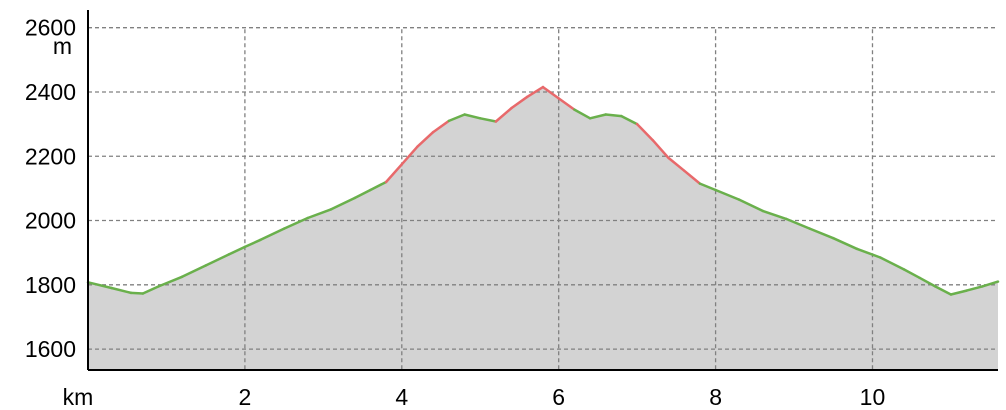  What do you see at coordinates (558, 397) in the screenshot?
I see `x-tick-label: 6` at bounding box center [558, 397].